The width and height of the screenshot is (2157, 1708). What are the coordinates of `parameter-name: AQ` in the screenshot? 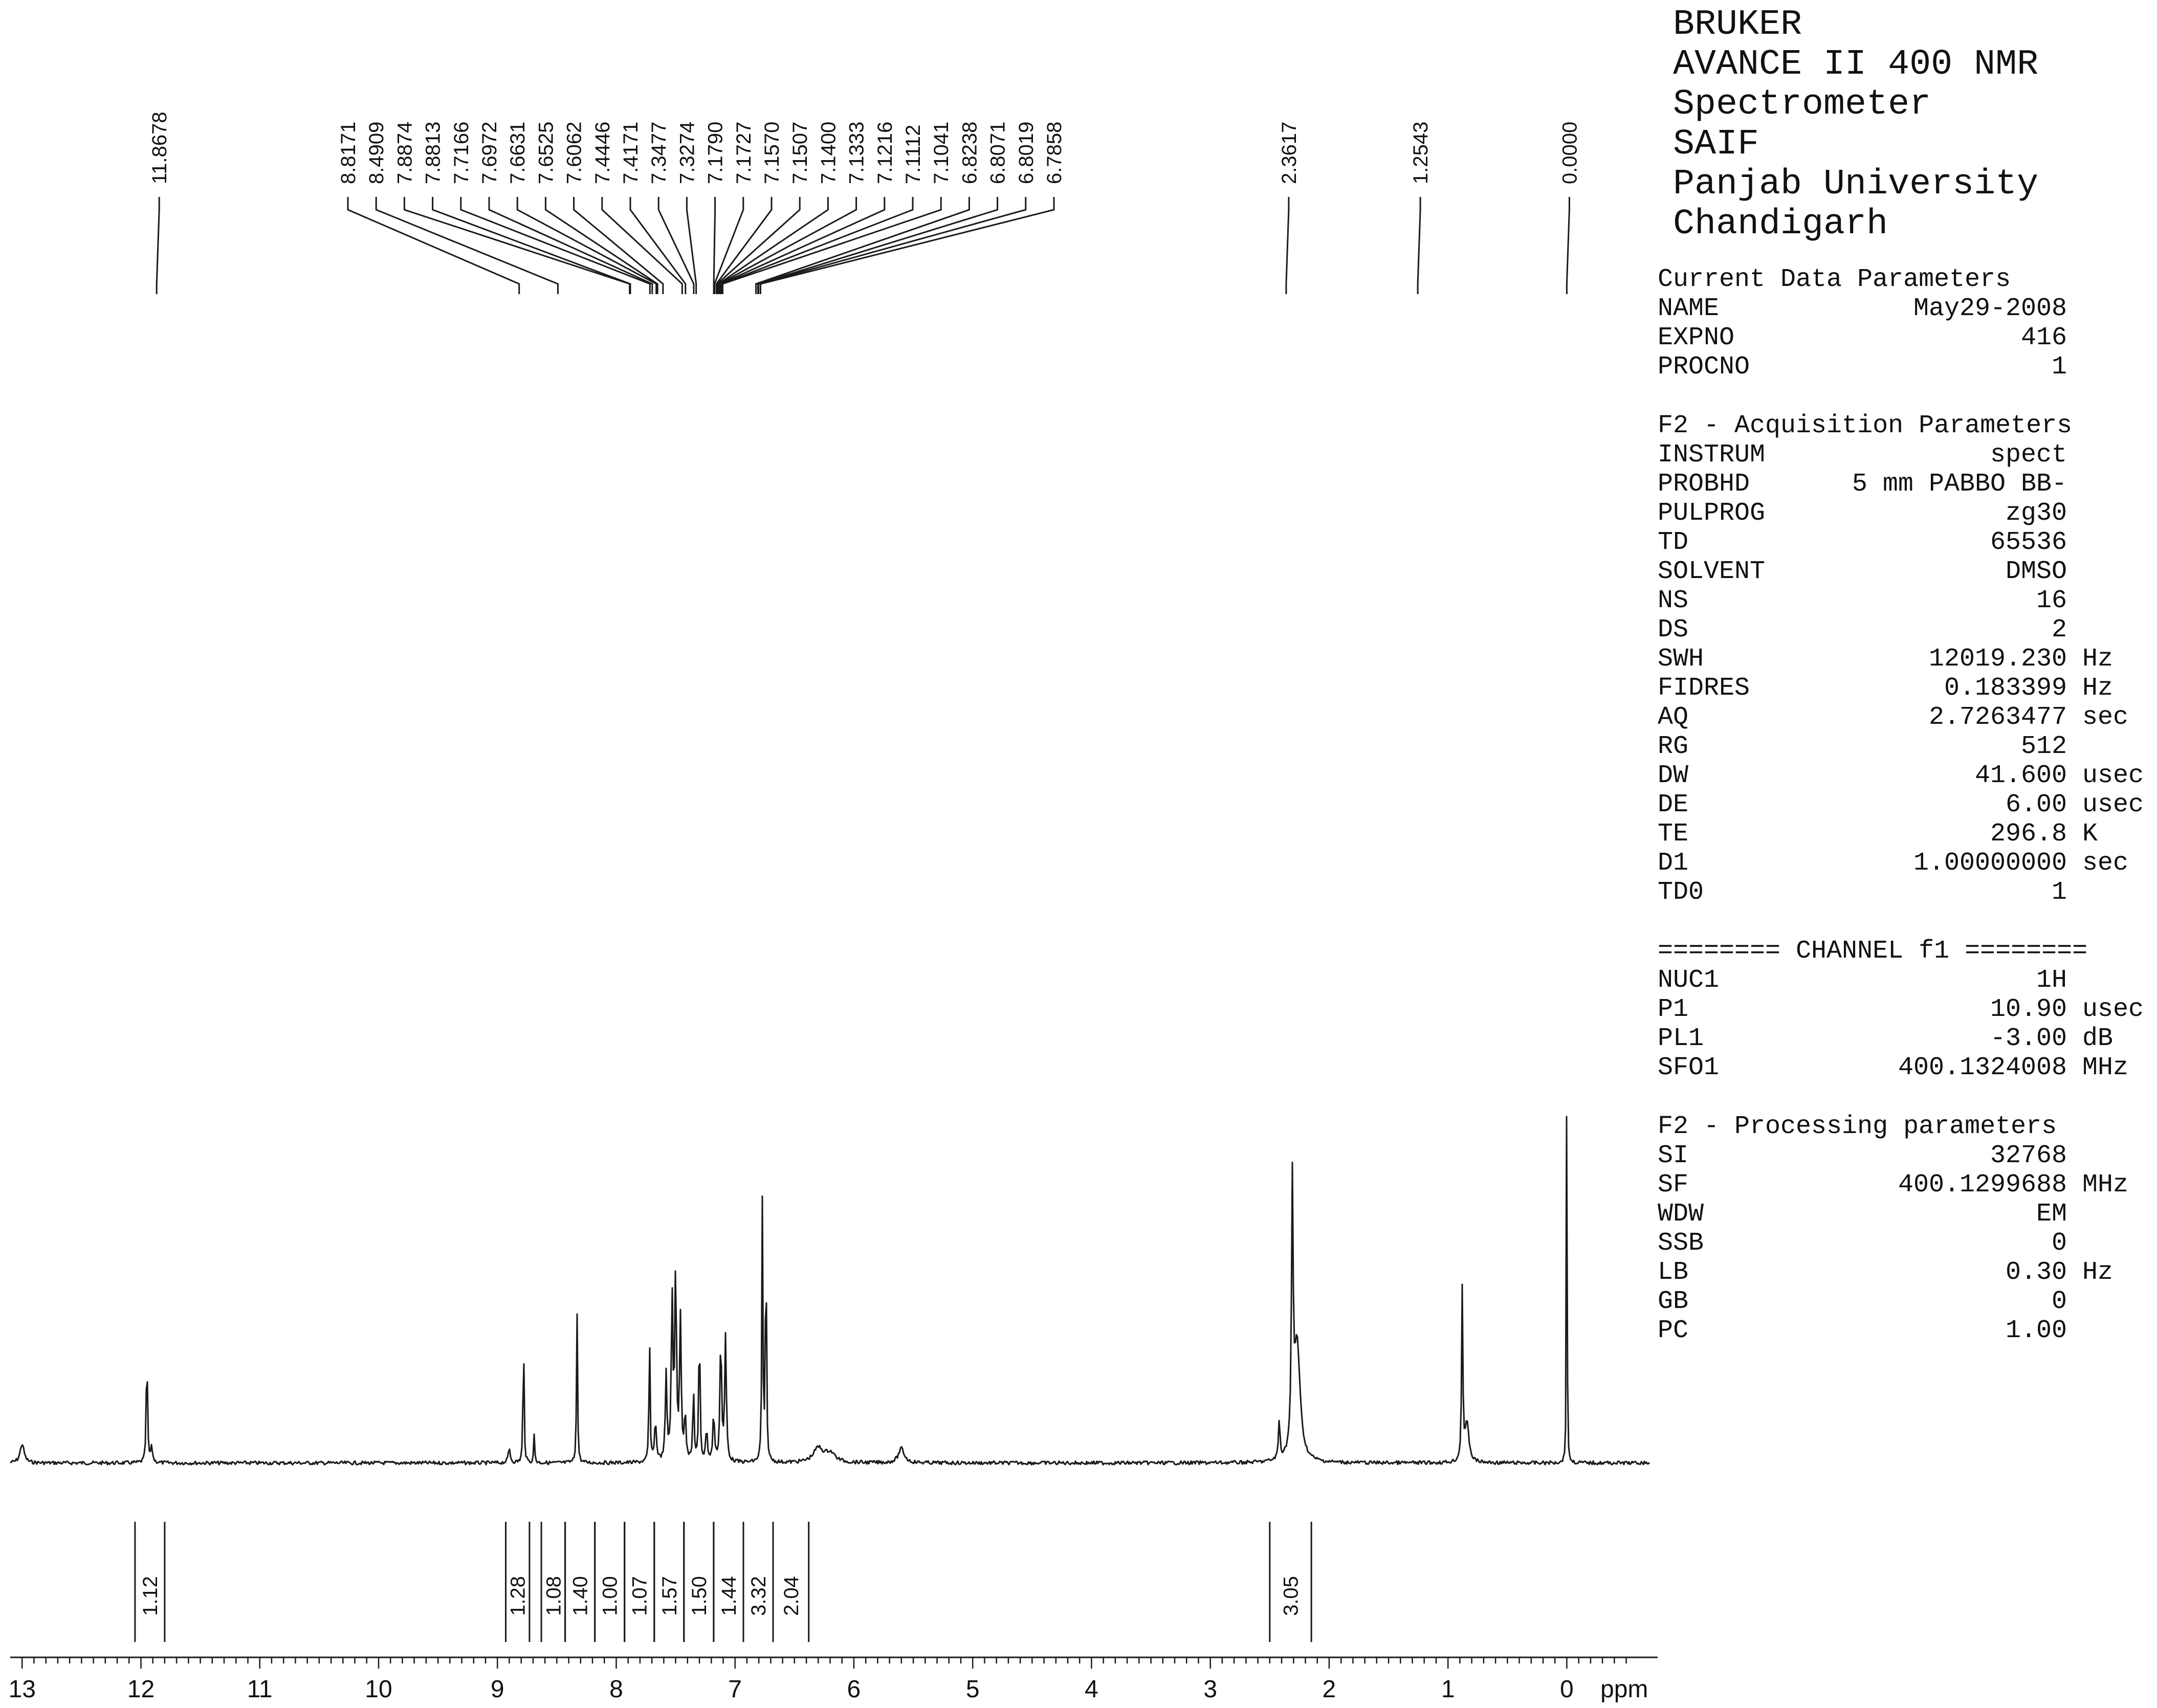 It's located at (1673, 717).